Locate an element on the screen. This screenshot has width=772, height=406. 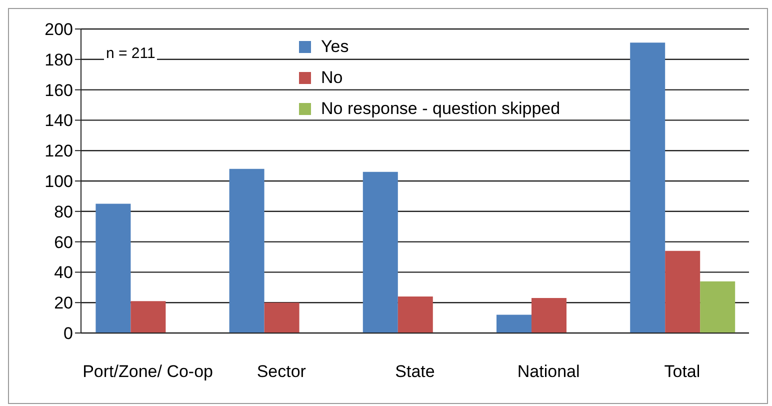
x-tick-label: Port/Zone/ Co-op is located at coordinates (148, 372).